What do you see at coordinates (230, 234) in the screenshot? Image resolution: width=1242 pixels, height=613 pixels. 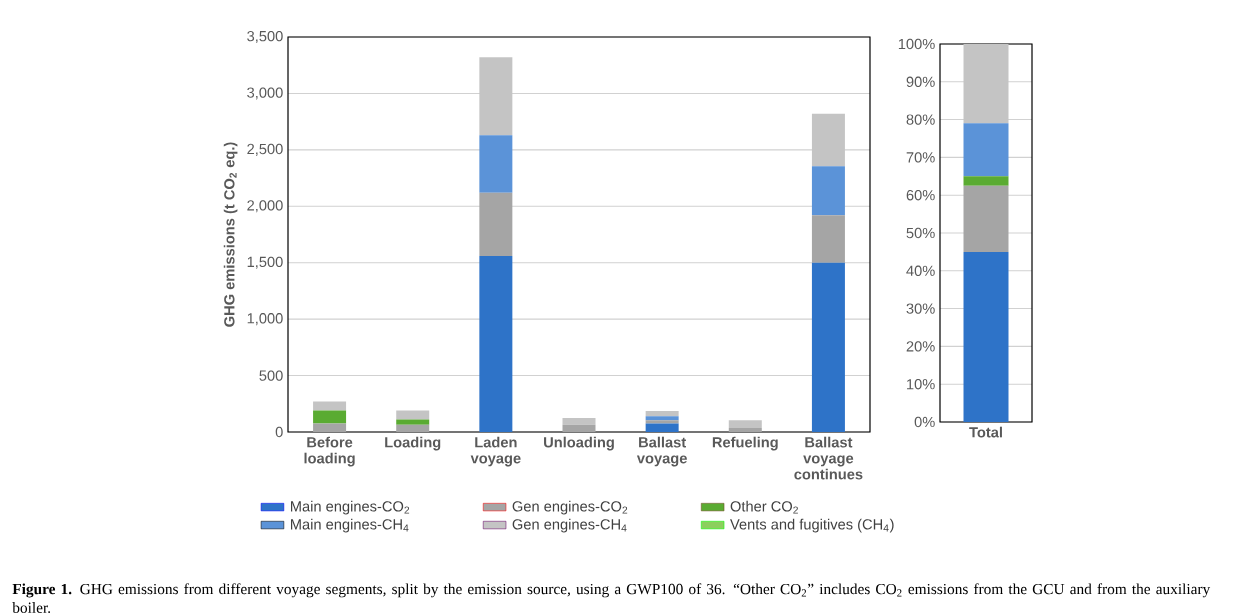 I see `y-axis-title: GHG emissions (t CO$_{2}$ eq.)` at bounding box center [230, 234].